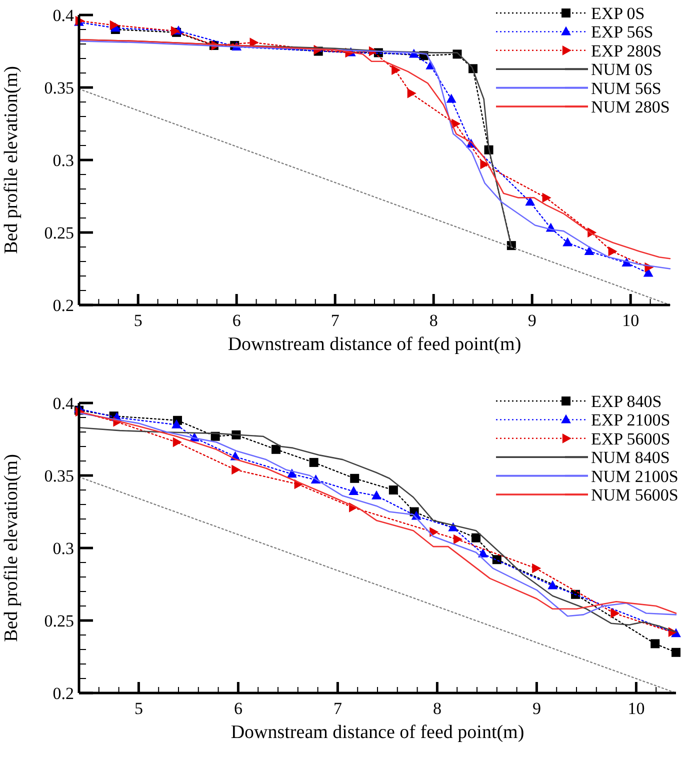 The width and height of the screenshot is (688, 758). I want to click on legend-label: EXP 840S, so click(626, 401).